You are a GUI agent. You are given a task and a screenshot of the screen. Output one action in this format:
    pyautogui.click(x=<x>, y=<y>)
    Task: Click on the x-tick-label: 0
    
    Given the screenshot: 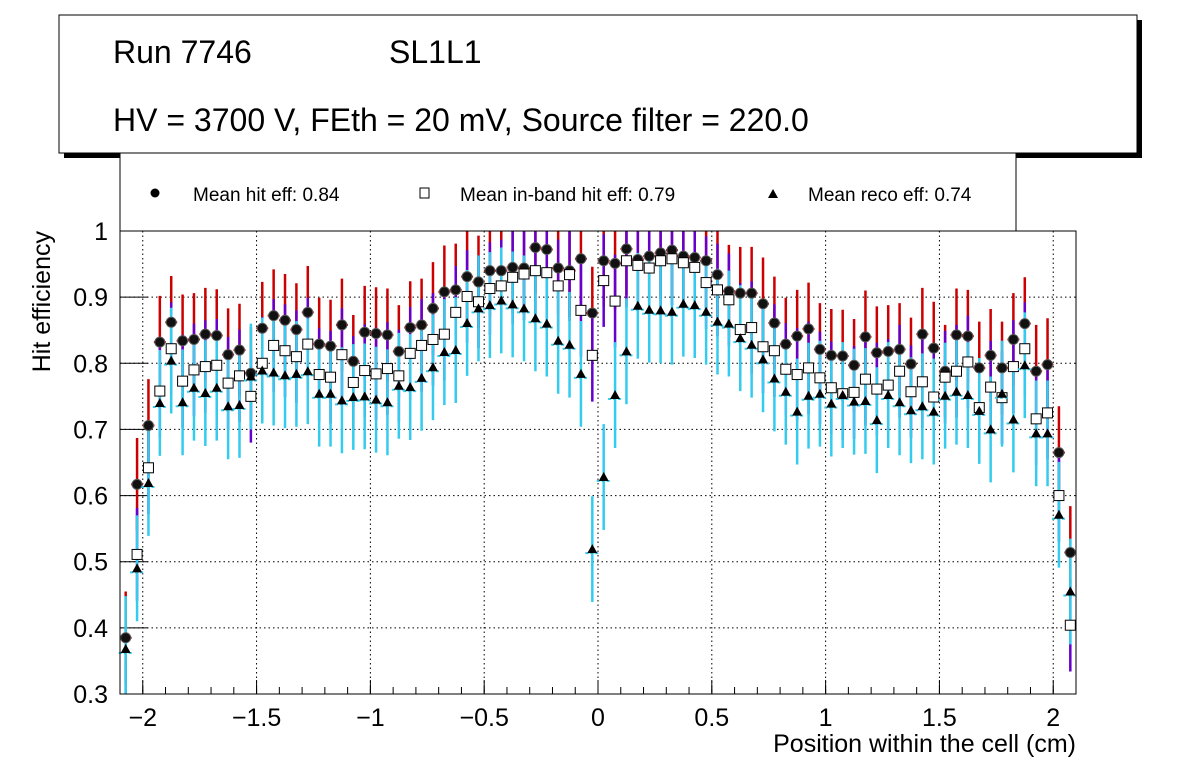 What is the action you would take?
    pyautogui.click(x=598, y=718)
    